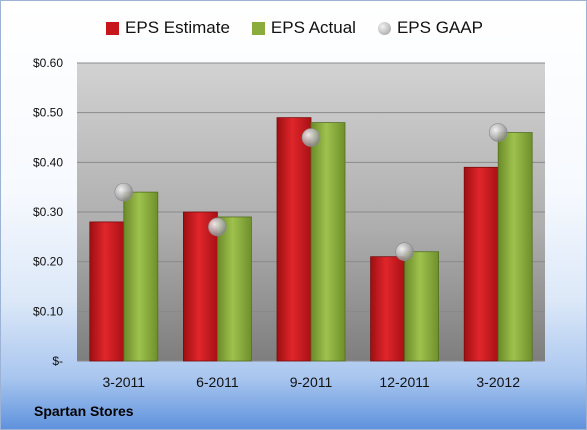 The width and height of the screenshot is (587, 430). Describe the element at coordinates (498, 382) in the screenshot. I see `x-tick-label: 3-2012` at that location.